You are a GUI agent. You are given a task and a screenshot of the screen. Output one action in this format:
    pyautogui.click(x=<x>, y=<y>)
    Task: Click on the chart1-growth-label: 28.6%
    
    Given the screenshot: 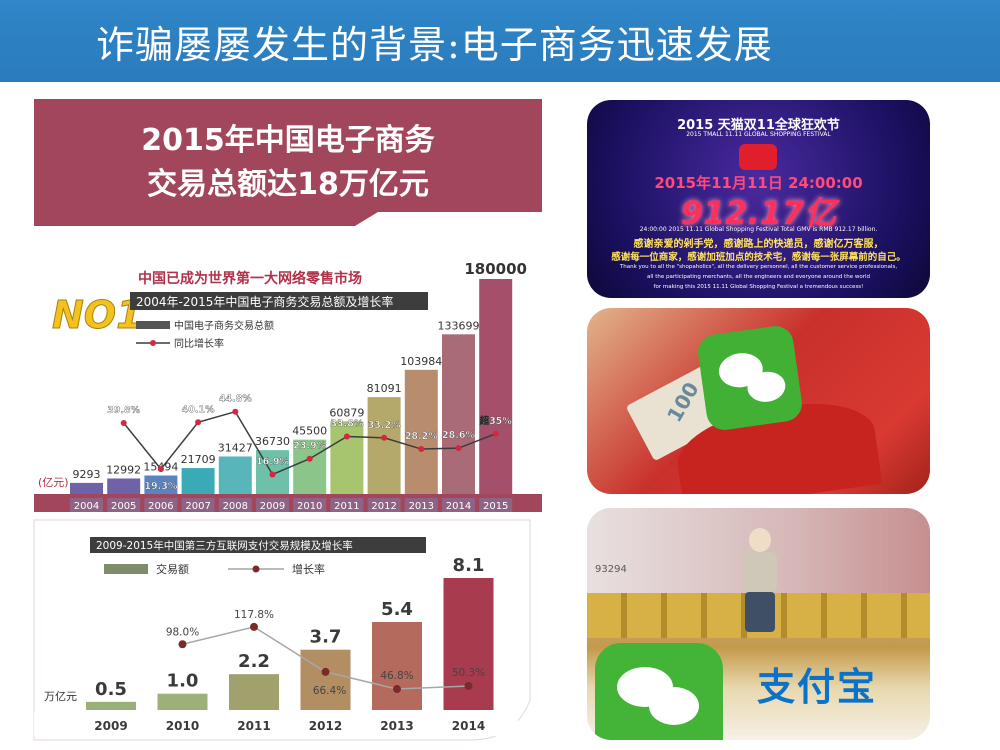 What is the action you would take?
    pyautogui.click(x=458, y=435)
    